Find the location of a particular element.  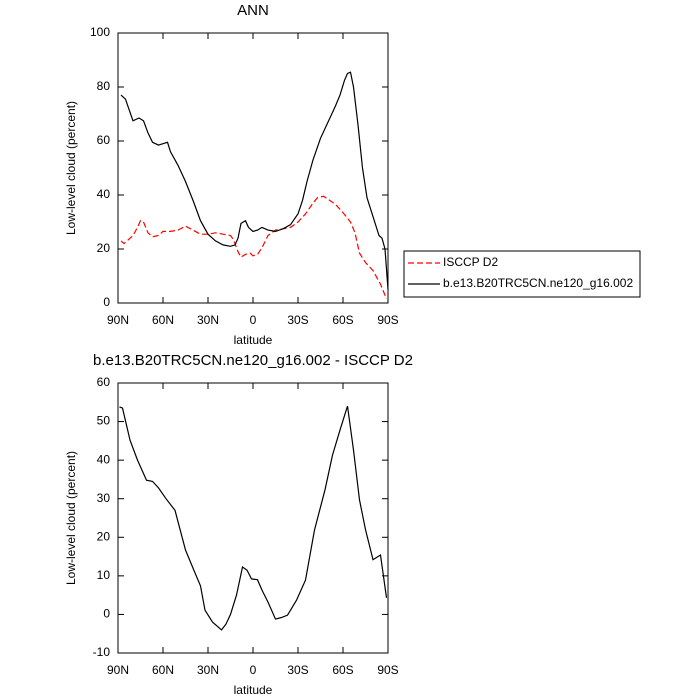

y-tick-label: -10 is located at coordinates (102, 652).